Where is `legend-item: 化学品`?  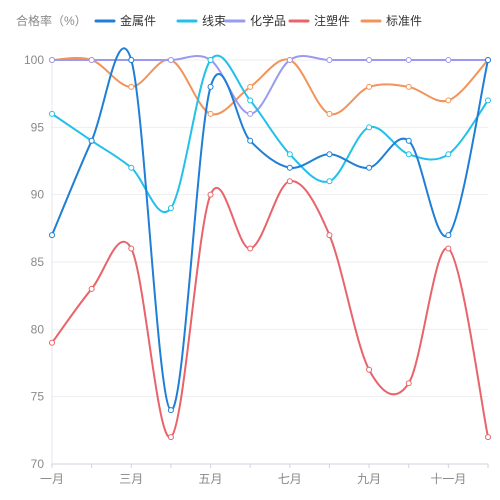 legend-item: 化学品 is located at coordinates (255, 20).